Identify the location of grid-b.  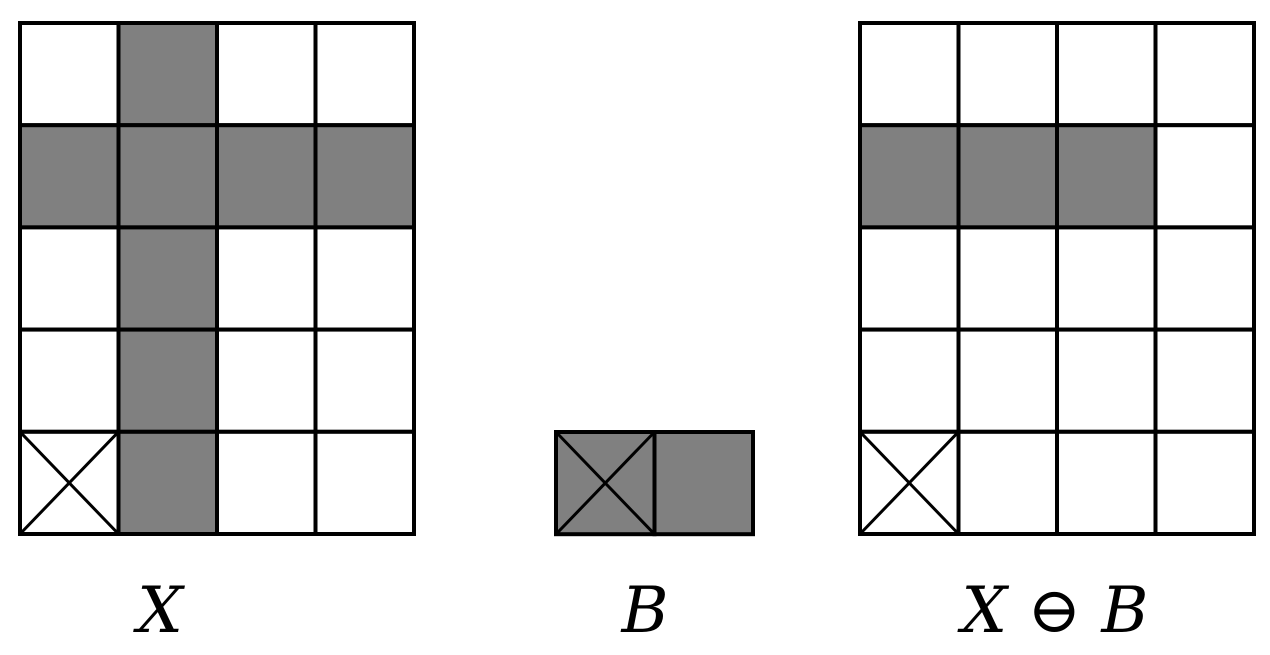
(654, 483).